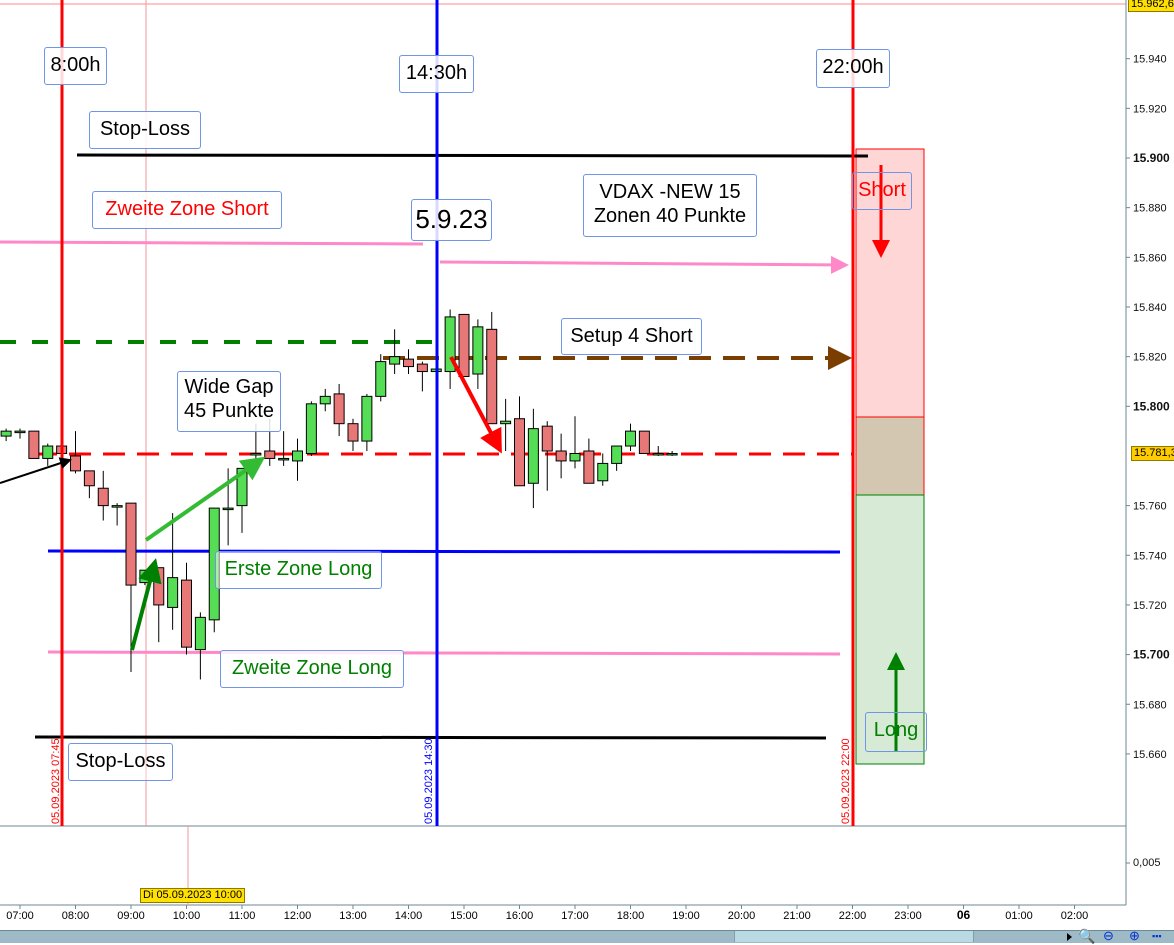 Image resolution: width=1174 pixels, height=945 pixels. What do you see at coordinates (1157, 936) in the screenshot?
I see `fit-icon: ▪▪▪` at bounding box center [1157, 936].